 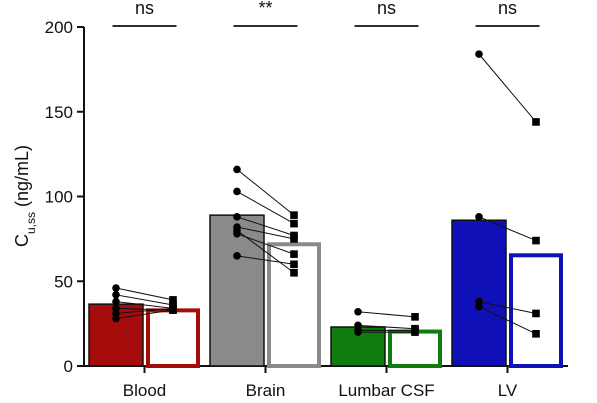 I want to click on x-category-label: Brain, so click(x=266, y=390).